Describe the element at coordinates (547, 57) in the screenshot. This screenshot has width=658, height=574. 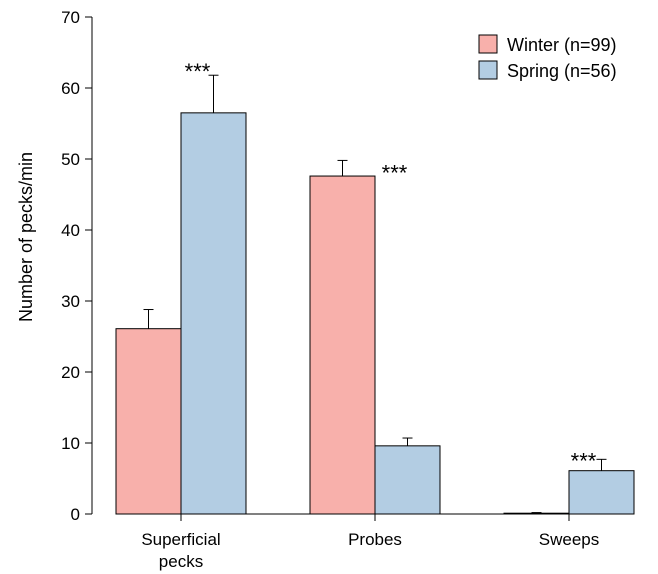
I see `legend: Winter (n=99) Spring (n=56)` at that location.